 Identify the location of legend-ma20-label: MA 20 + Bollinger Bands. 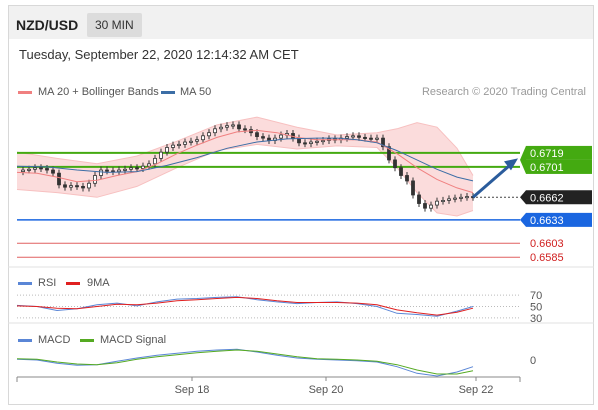
(98, 92).